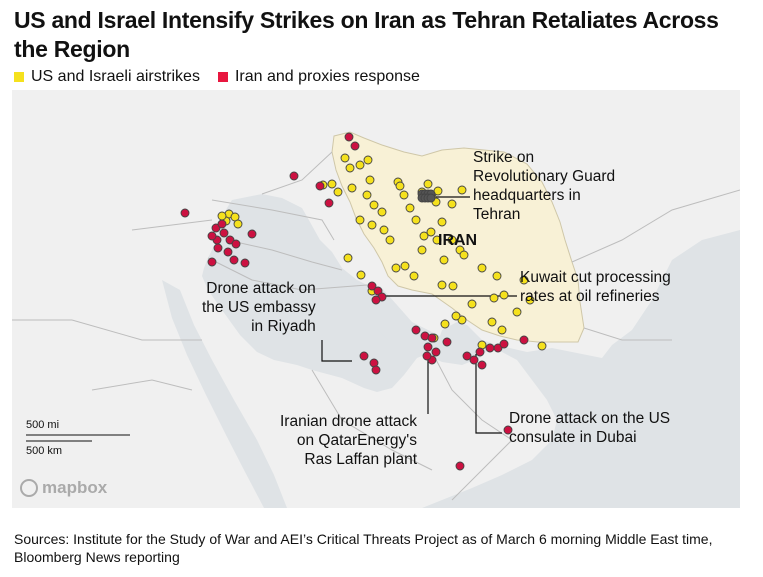 Image resolution: width=763 pixels, height=577 pixels. What do you see at coordinates (224, 394) in the screenshot?
I see `red-sea` at bounding box center [224, 394].